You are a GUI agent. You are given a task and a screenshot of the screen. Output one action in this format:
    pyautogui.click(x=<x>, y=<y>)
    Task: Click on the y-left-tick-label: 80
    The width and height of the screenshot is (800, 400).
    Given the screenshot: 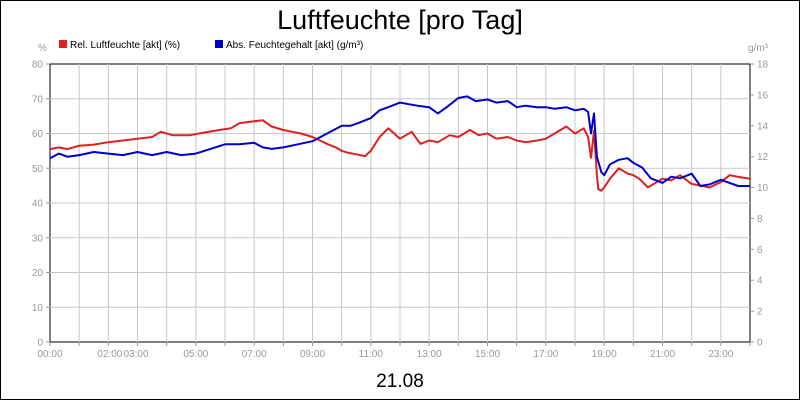 What is the action you would take?
    pyautogui.click(x=38, y=65)
    